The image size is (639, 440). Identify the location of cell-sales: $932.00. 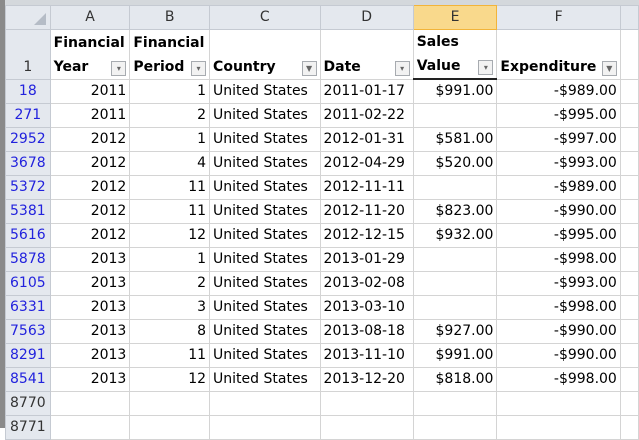
(455, 235).